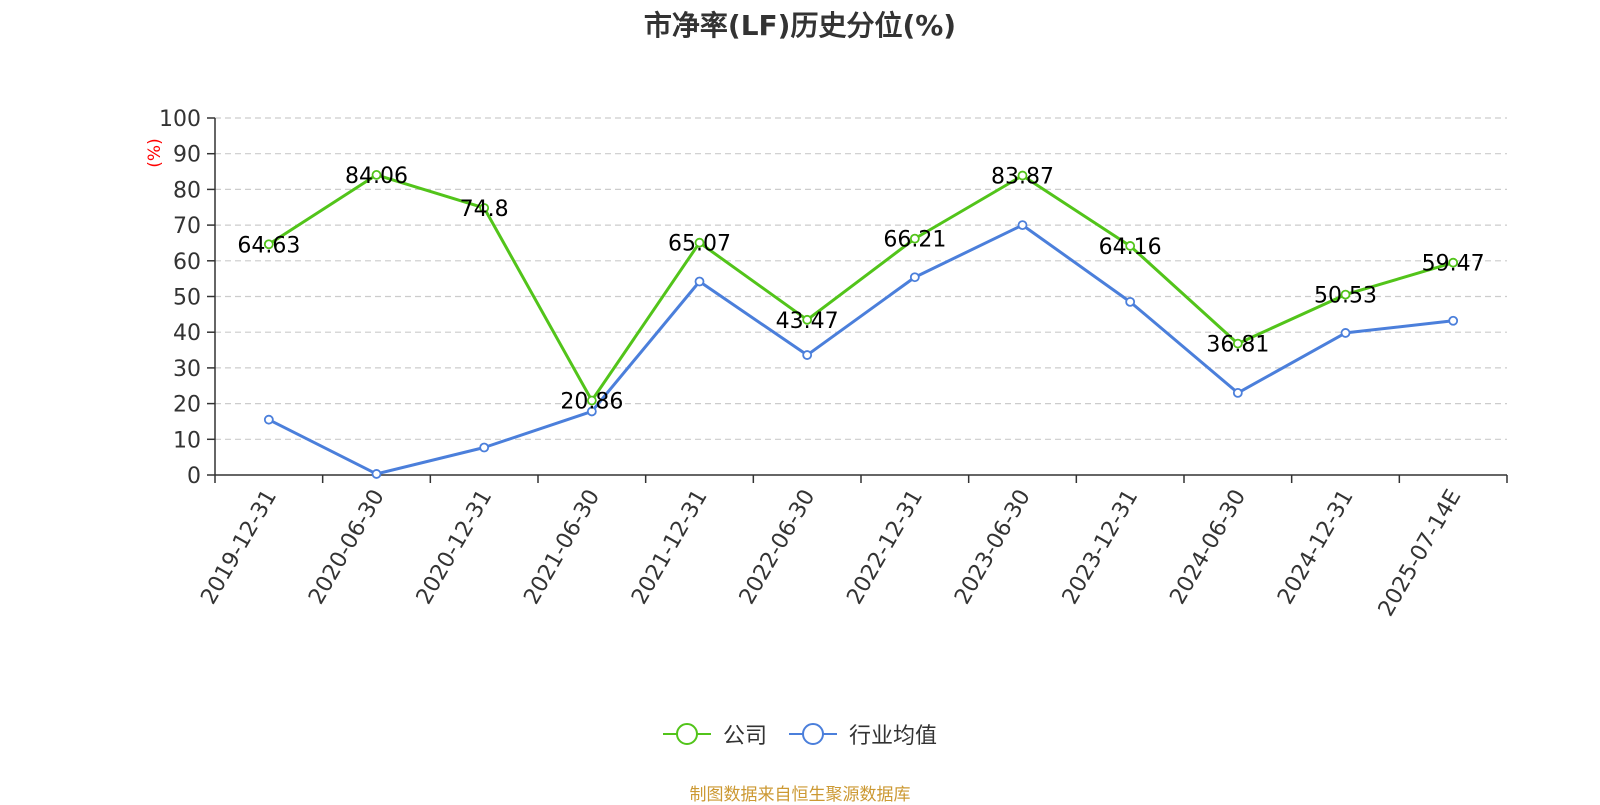 The height and width of the screenshot is (805, 1600). I want to click on data-label: 50.53, so click(1345, 296).